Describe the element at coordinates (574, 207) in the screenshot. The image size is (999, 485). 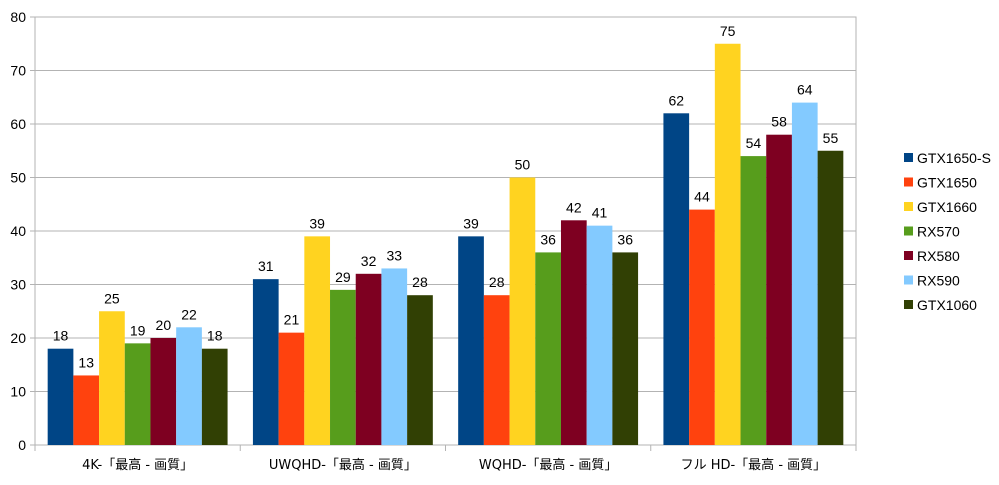
I see `data-label: 42` at that location.